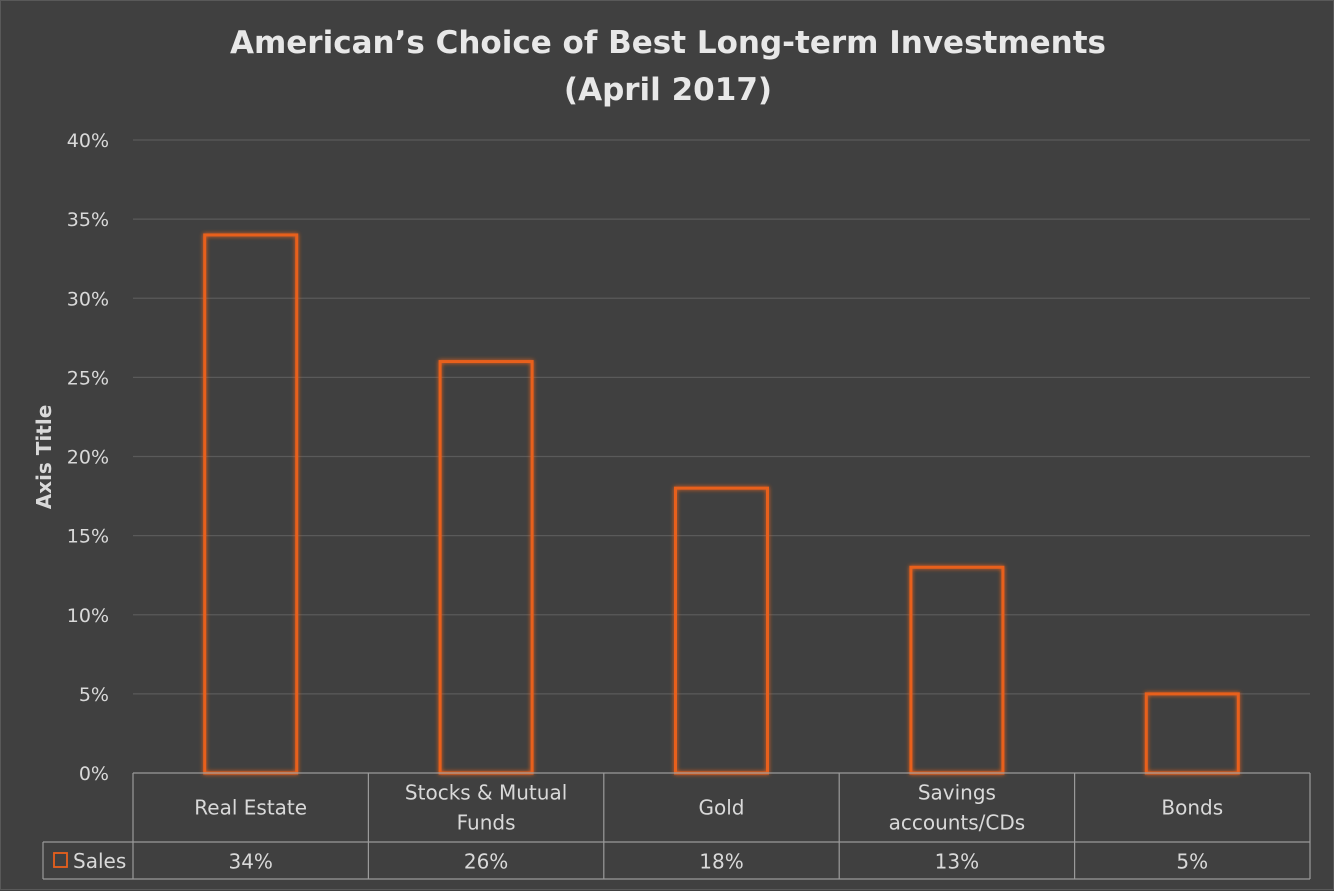 This screenshot has width=1334, height=891. Describe the element at coordinates (250, 862) in the screenshot. I see `value-label: 34%` at that location.